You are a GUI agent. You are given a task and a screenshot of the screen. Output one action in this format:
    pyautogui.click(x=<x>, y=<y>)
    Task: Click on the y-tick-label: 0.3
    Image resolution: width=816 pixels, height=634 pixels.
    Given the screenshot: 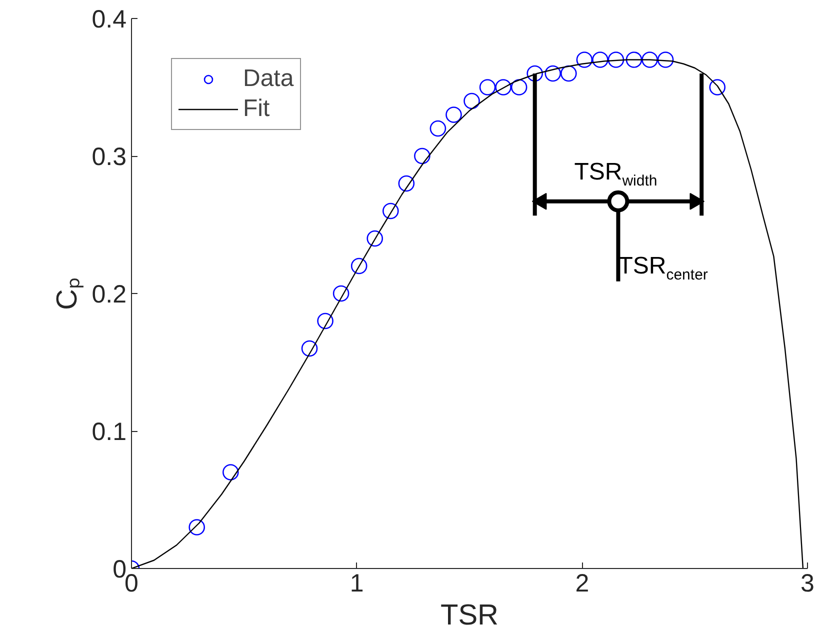 What is the action you would take?
    pyautogui.click(x=109, y=157)
    